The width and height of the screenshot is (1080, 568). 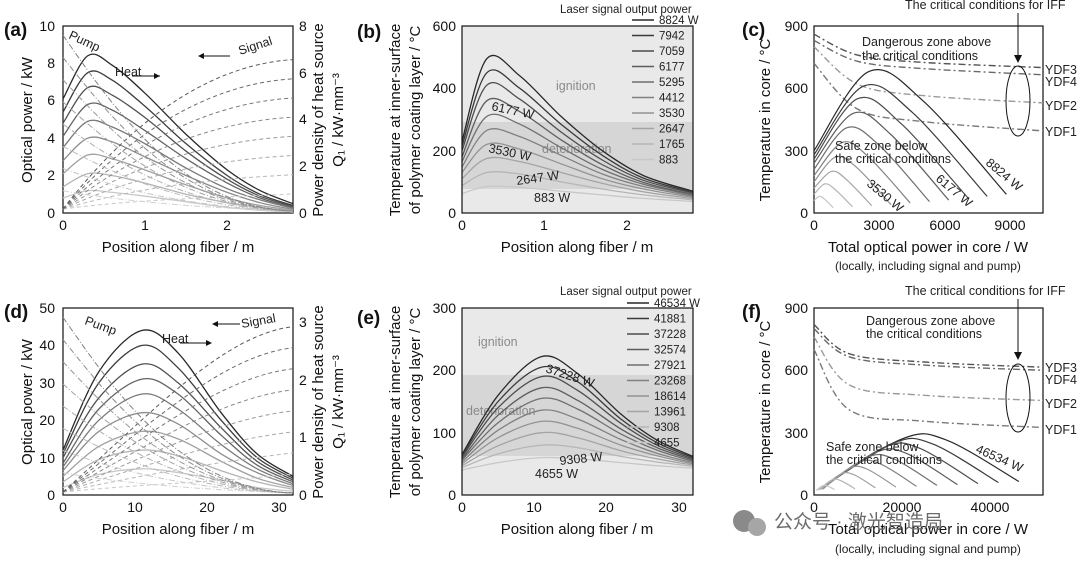 I want to click on legend-item: 6177, so click(x=672, y=68).